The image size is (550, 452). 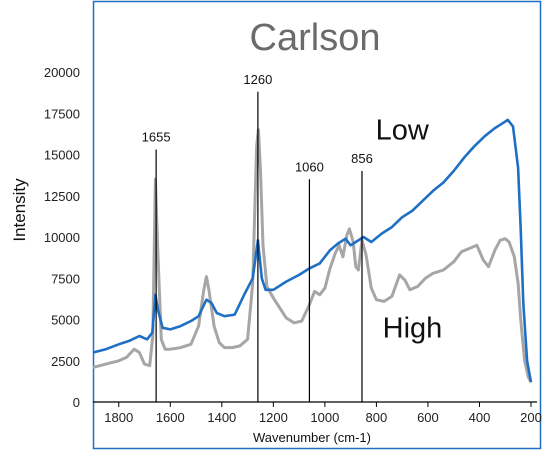 I want to click on y-tick-label: 17500, so click(x=62, y=113).